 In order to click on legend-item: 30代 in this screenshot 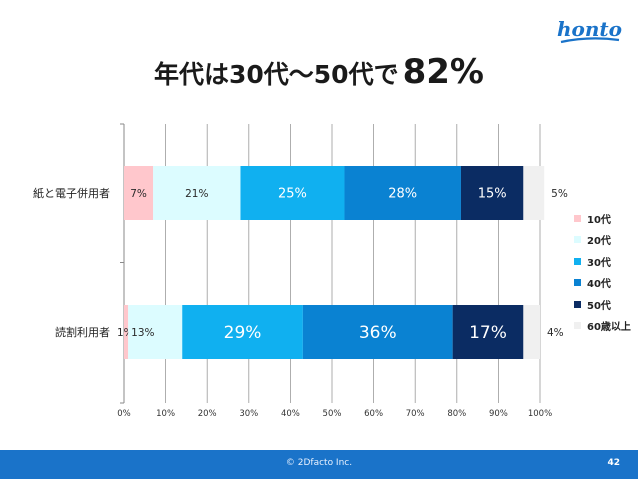, I will do `click(602, 261)`.